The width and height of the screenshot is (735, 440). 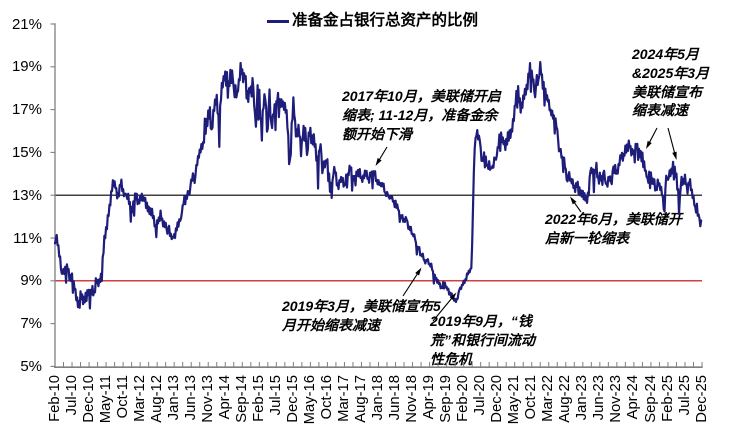 I want to click on ann-2019mar-arrow-head, so click(x=418, y=271).